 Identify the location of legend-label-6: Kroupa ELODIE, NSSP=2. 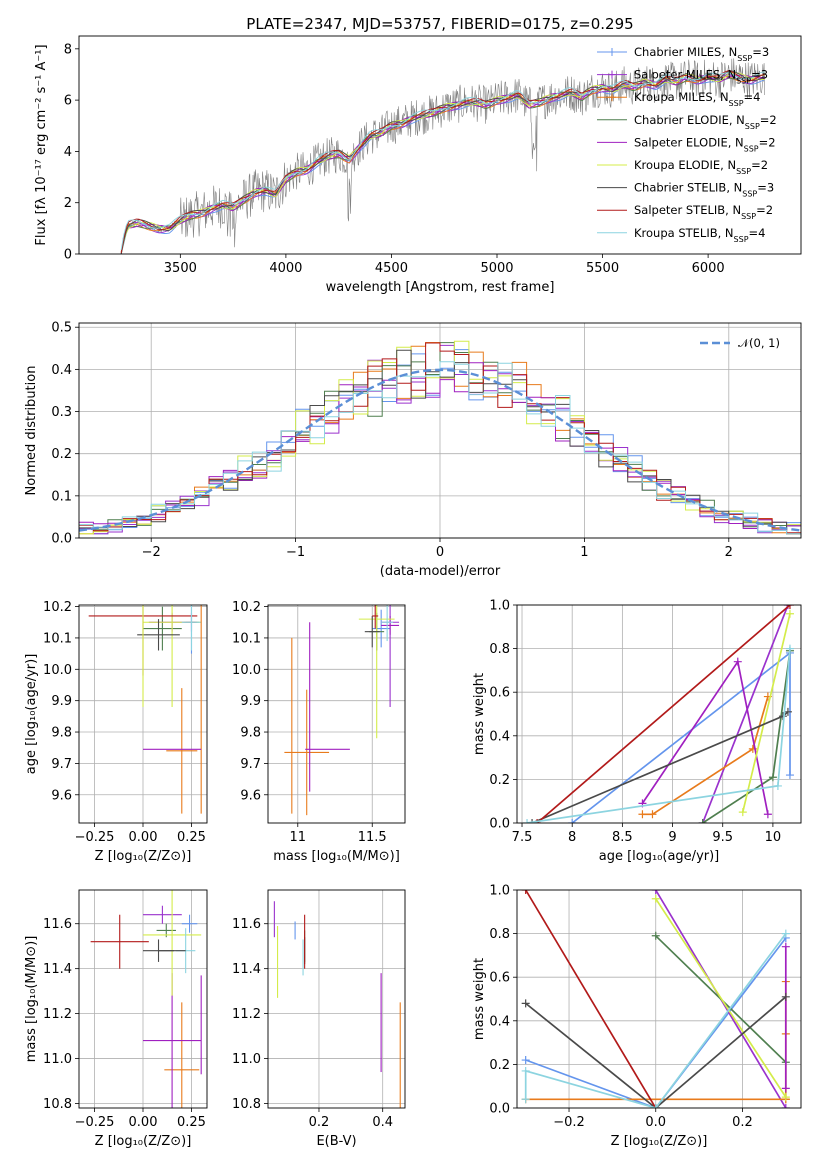
(701, 167).